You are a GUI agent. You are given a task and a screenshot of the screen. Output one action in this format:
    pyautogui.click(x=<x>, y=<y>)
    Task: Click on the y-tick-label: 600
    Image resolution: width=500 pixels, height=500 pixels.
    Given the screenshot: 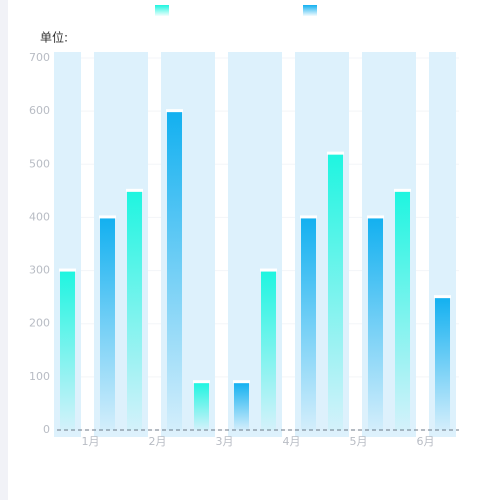 What is the action you would take?
    pyautogui.click(x=39, y=110)
    